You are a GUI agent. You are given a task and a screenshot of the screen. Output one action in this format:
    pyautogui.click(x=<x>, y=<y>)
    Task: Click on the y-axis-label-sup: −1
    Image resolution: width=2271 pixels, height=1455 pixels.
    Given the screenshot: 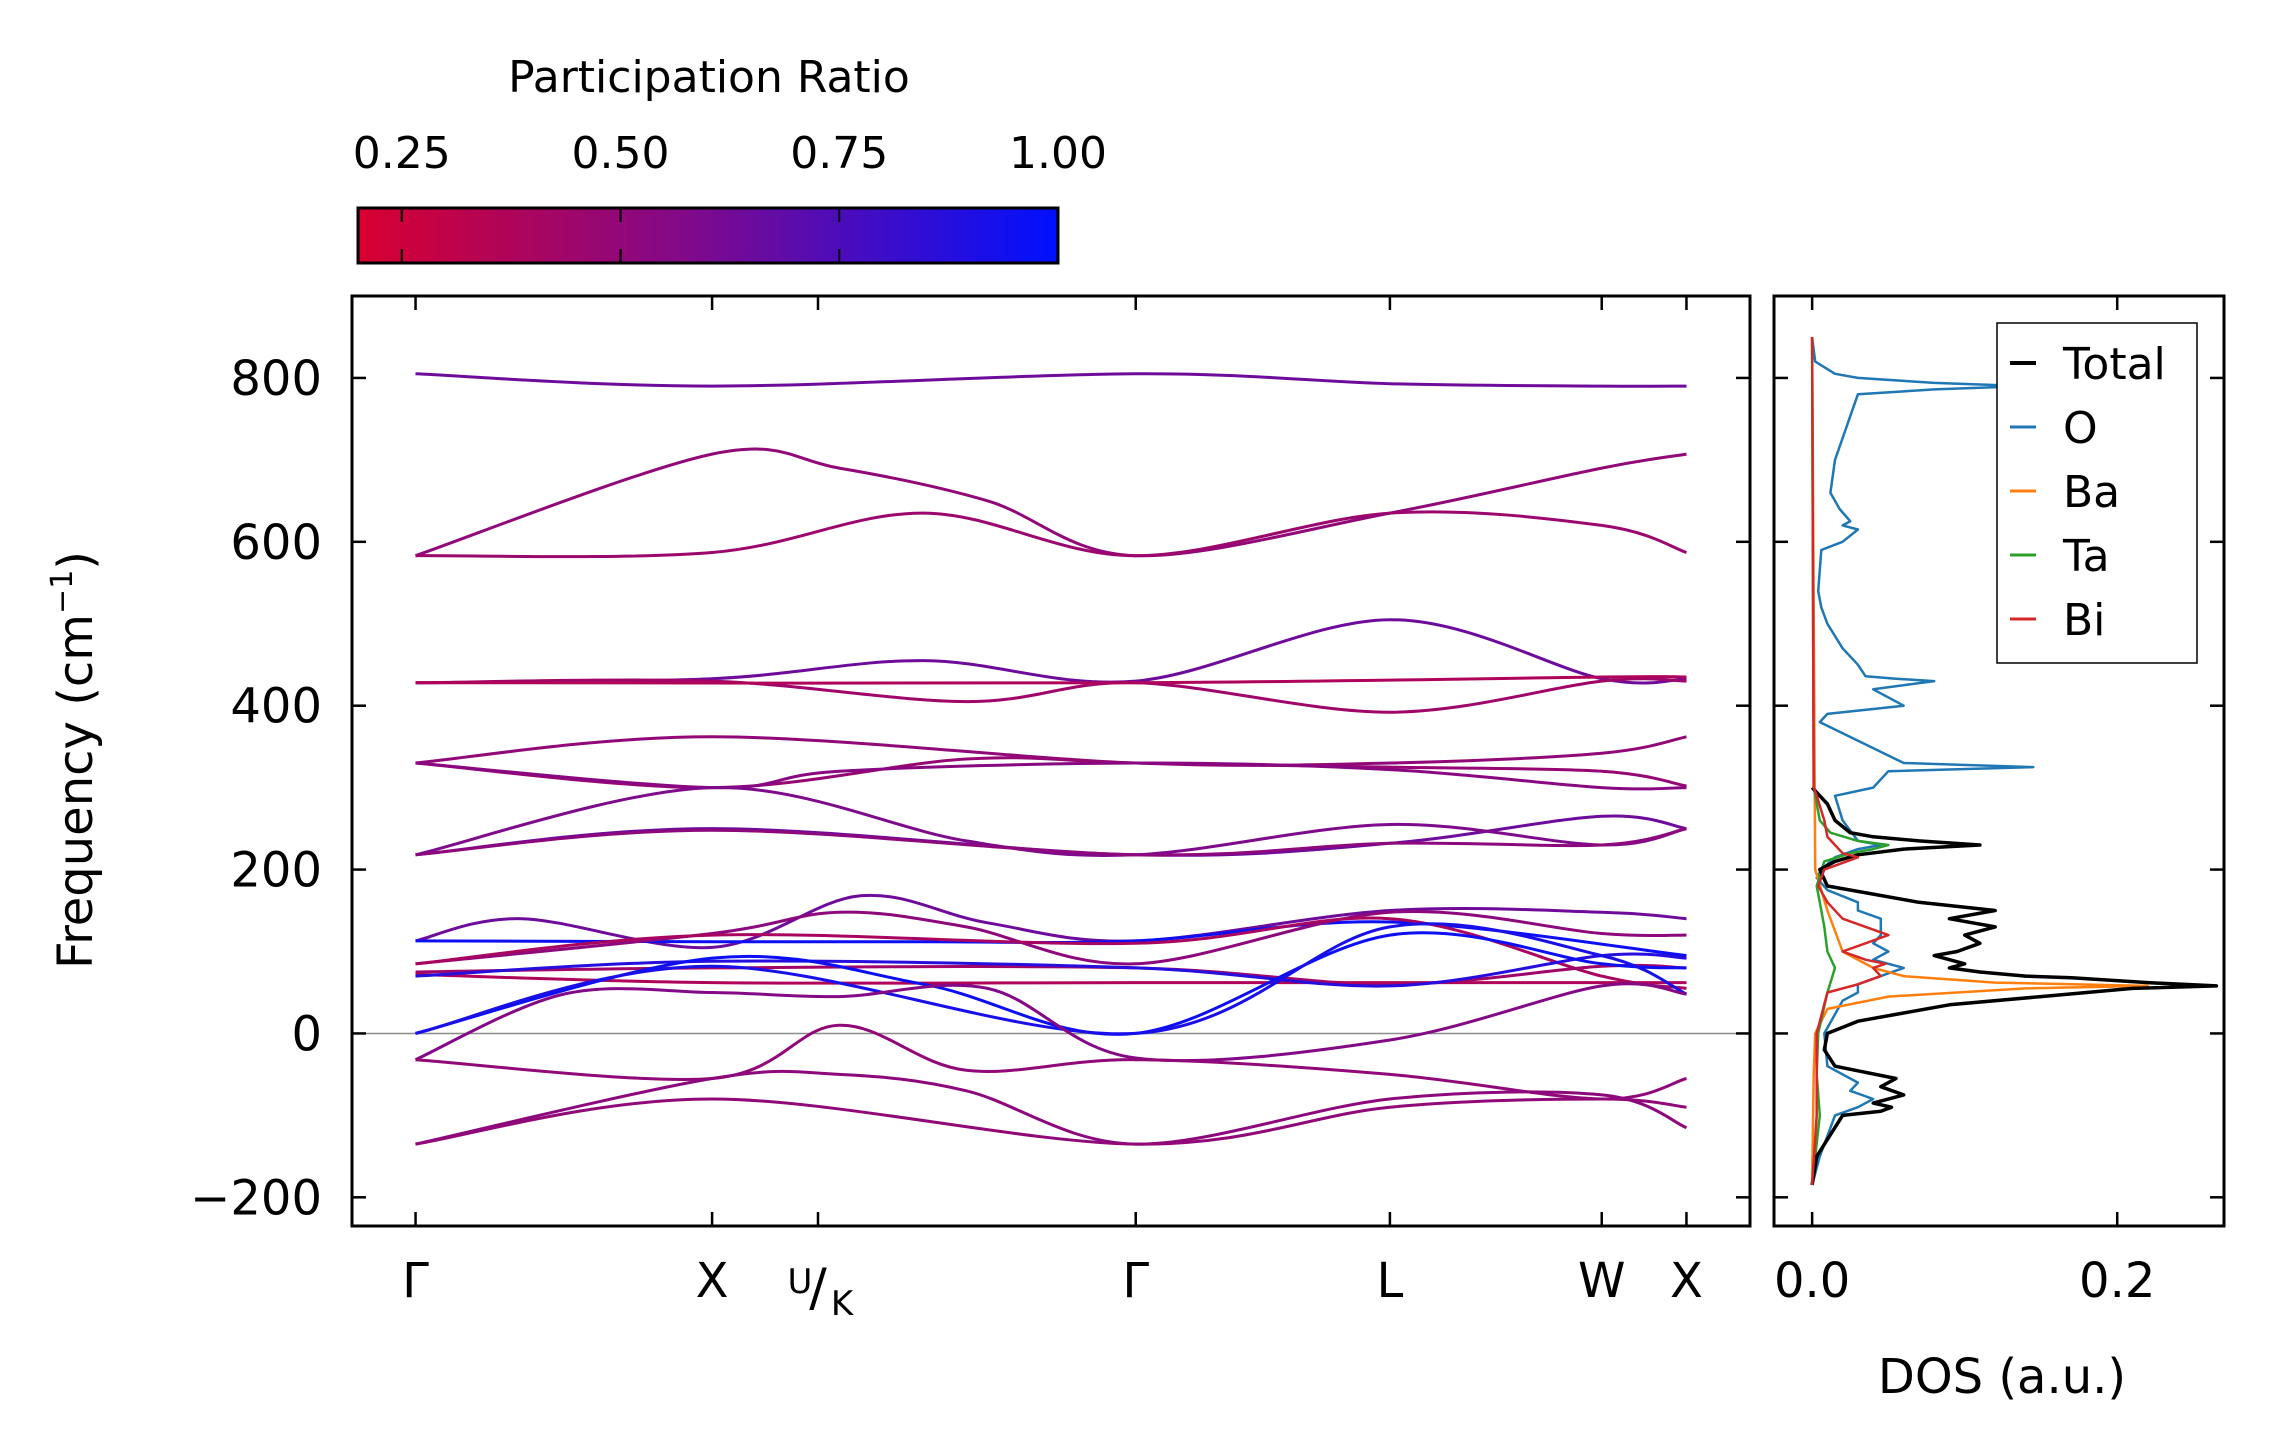 What is the action you would take?
    pyautogui.click(x=62, y=592)
    